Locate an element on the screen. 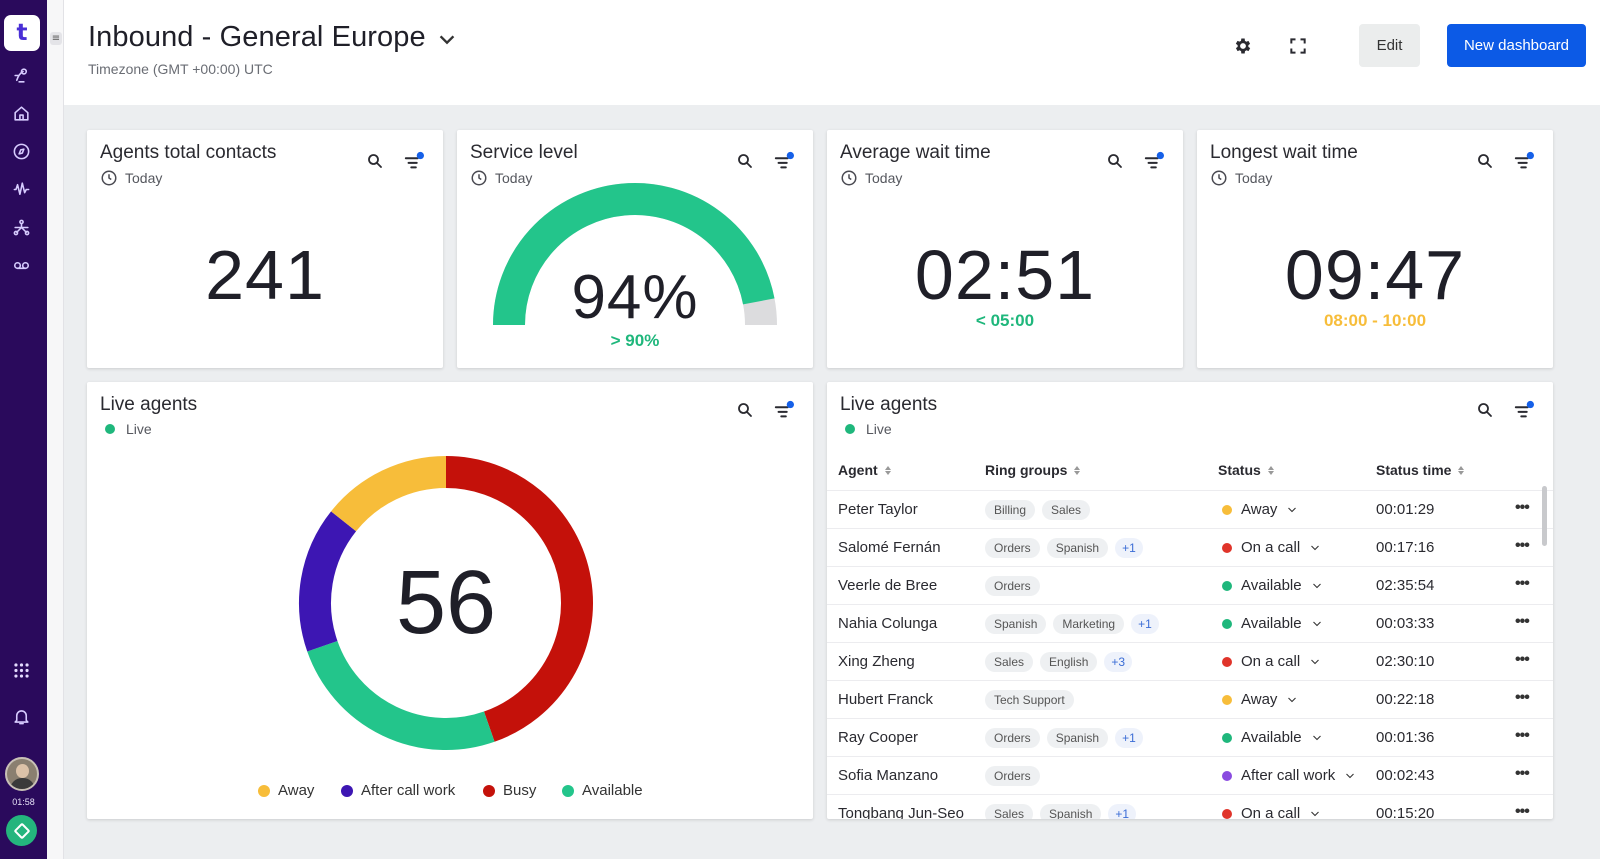 The width and height of the screenshot is (1600, 859). user-avatar is located at coordinates (22, 774).